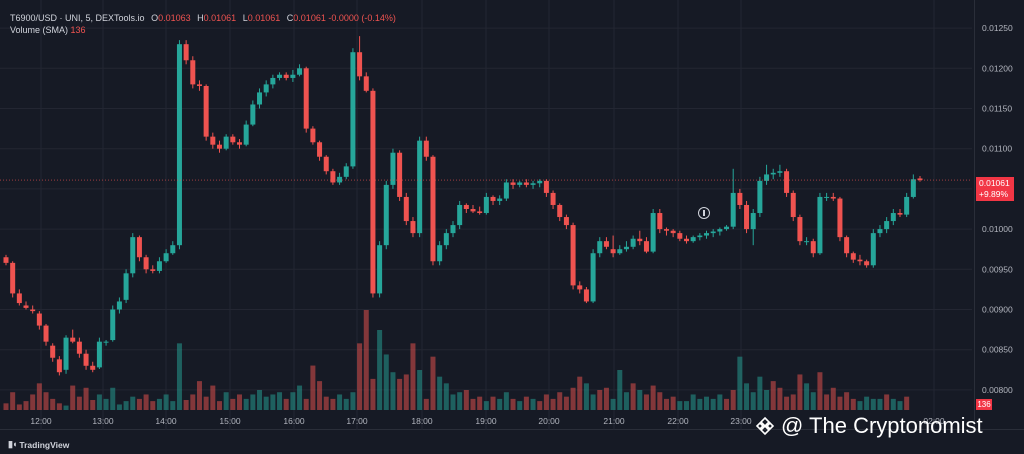 The height and width of the screenshot is (454, 1024). Describe the element at coordinates (44, 444) in the screenshot. I see `tradingview-label: TradingView` at that location.